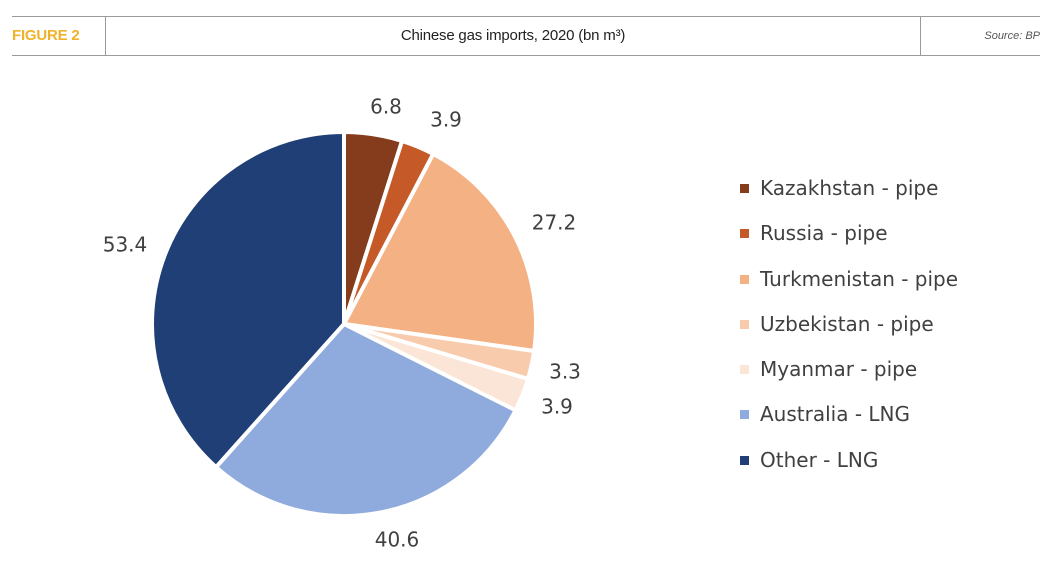 This screenshot has height=568, width=1052. What do you see at coordinates (847, 323) in the screenshot?
I see `legend-label: Uzbekistan - pipe` at bounding box center [847, 323].